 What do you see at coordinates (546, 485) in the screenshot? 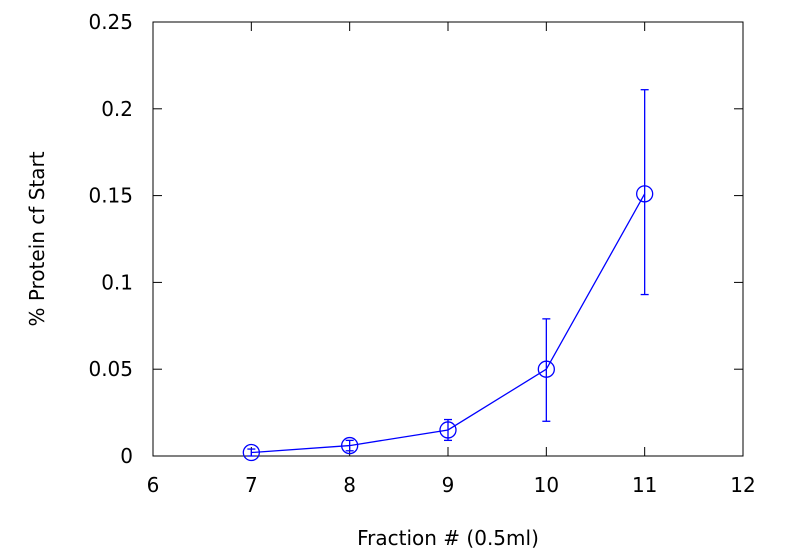
I see `x-tick-label: 10` at bounding box center [546, 485].